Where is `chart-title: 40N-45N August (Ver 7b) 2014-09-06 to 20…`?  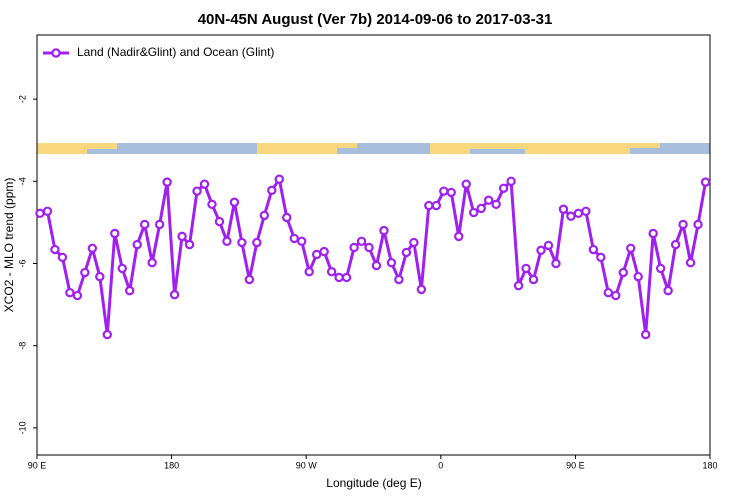
chart-title: 40N-45N August (Ver 7b) 2014-09-06 to 20… is located at coordinates (375, 19).